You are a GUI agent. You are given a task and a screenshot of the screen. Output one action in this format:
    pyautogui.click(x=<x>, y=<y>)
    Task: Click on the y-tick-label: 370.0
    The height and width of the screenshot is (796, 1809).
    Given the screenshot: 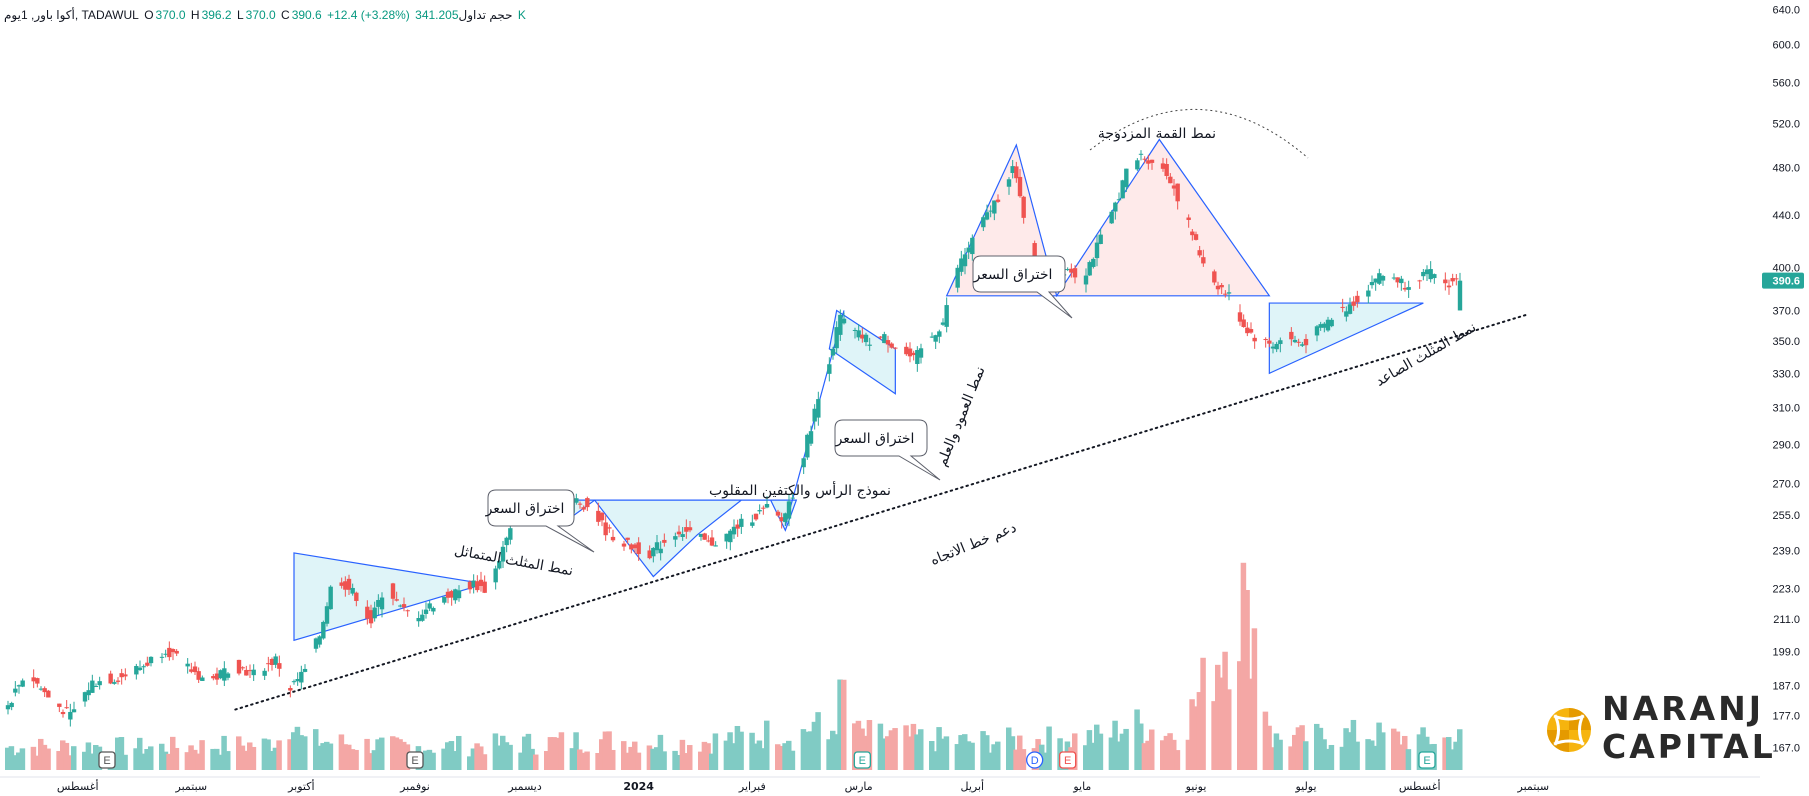 What is the action you would take?
    pyautogui.click(x=1786, y=311)
    